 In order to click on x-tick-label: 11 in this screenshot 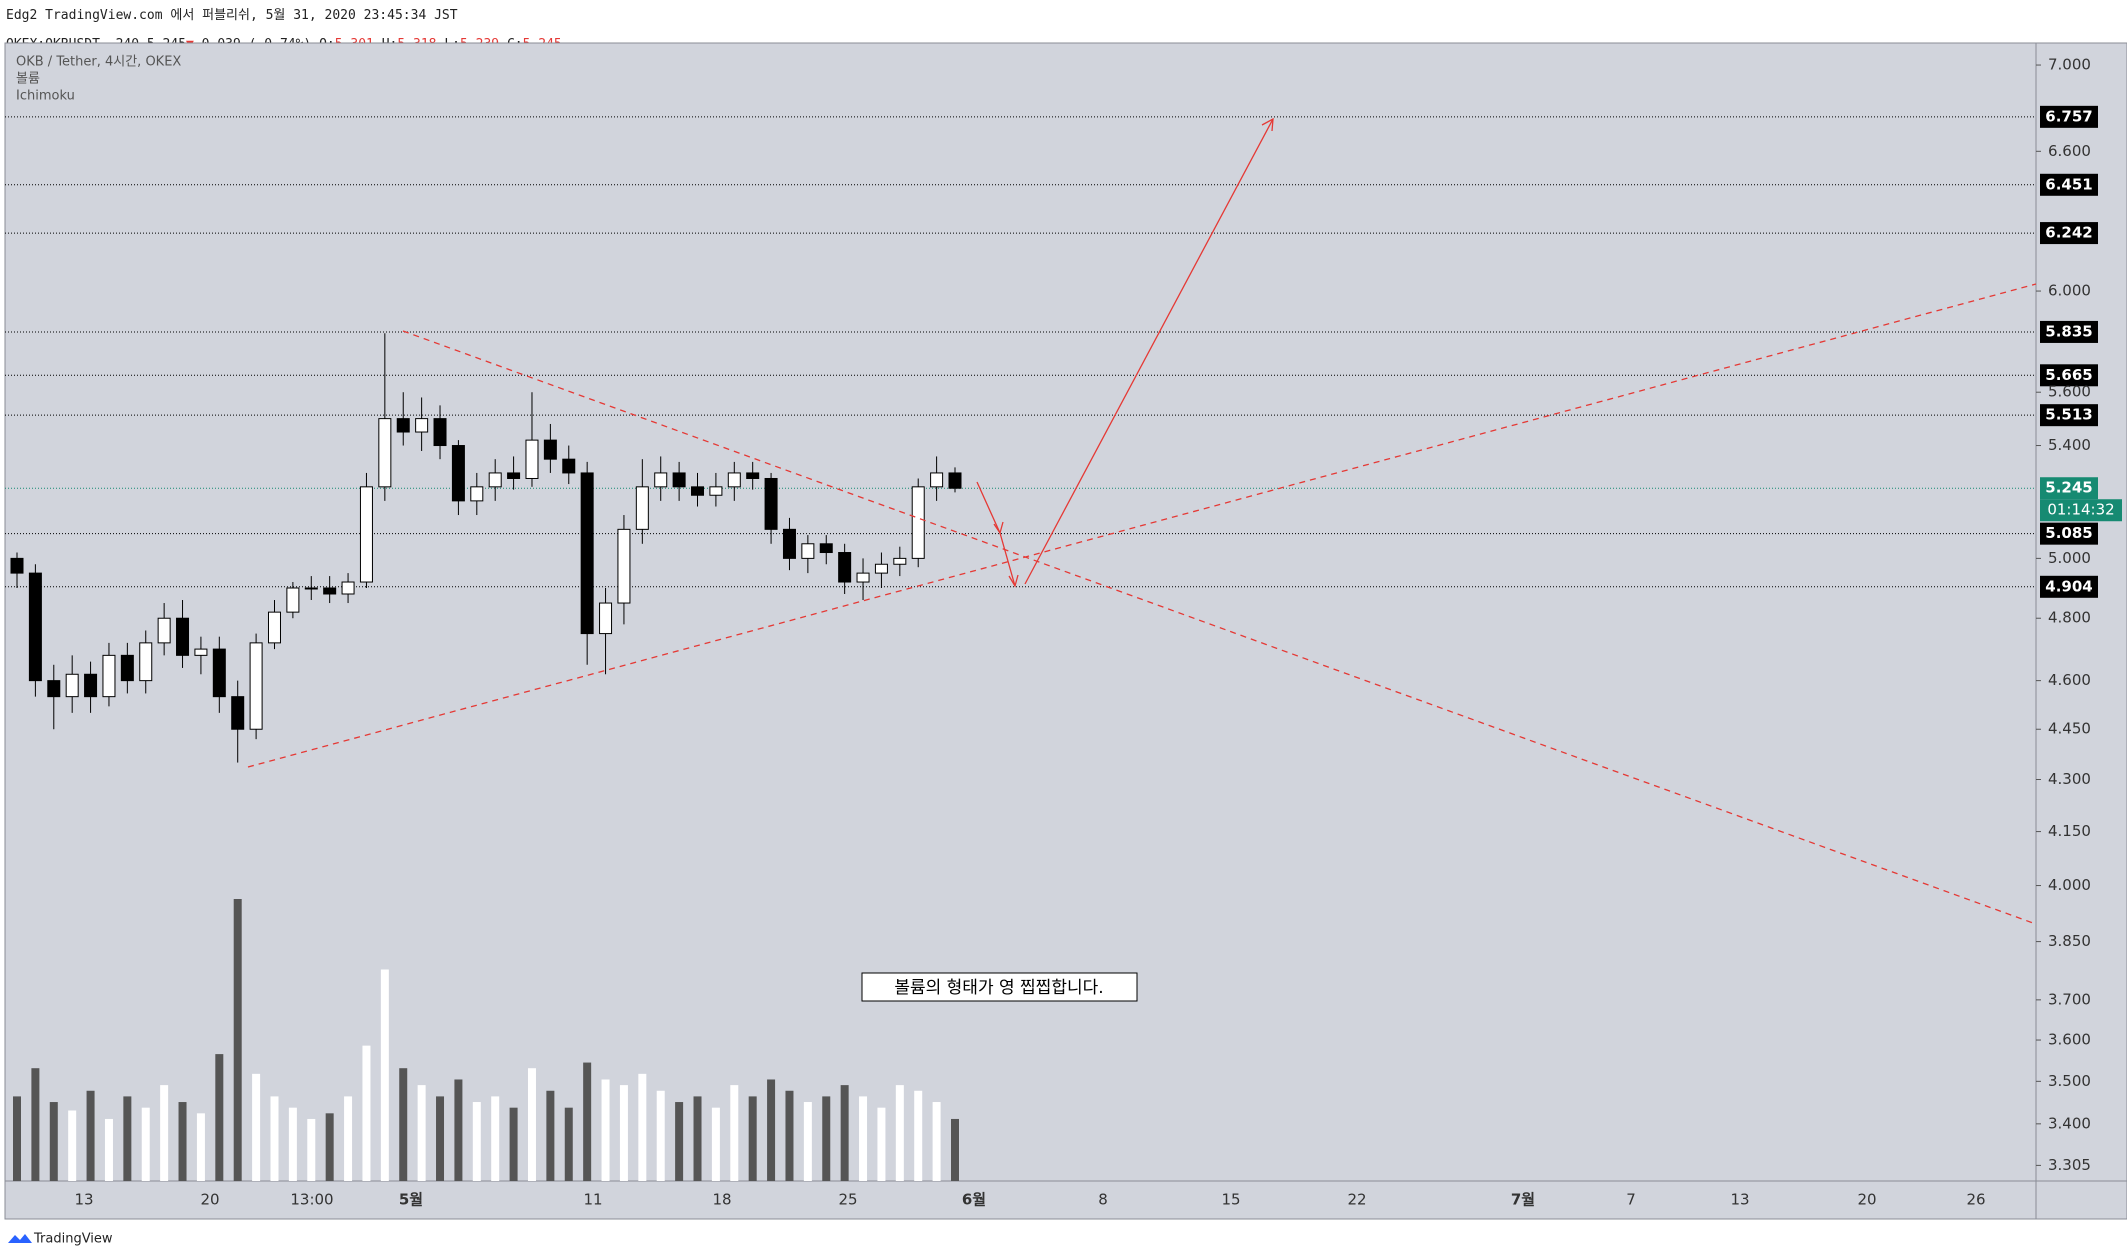, I will do `click(592, 1200)`.